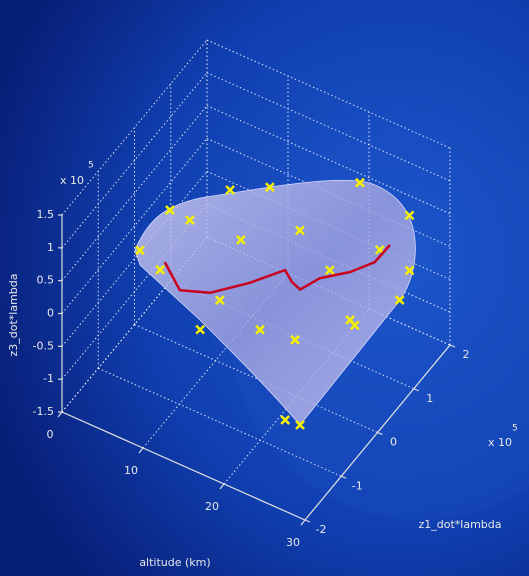  Describe the element at coordinates (50, 247) in the screenshot. I see `z-tick-label: 1` at that location.